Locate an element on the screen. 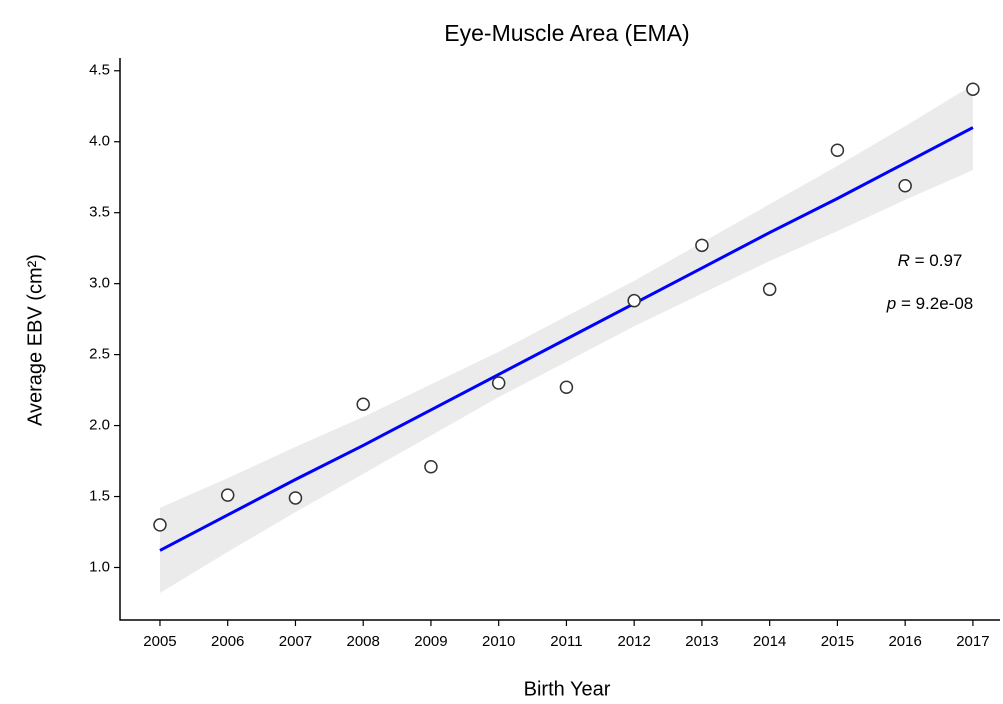  y-tick-label: 2.0 is located at coordinates (99, 425).